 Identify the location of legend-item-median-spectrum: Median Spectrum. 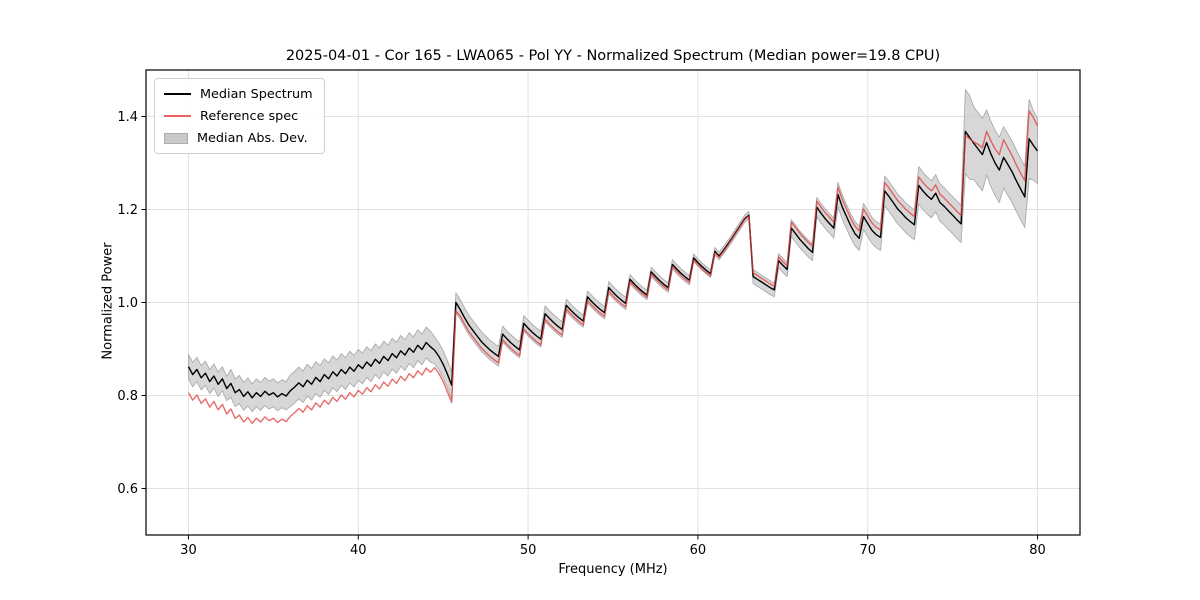
(238, 94).